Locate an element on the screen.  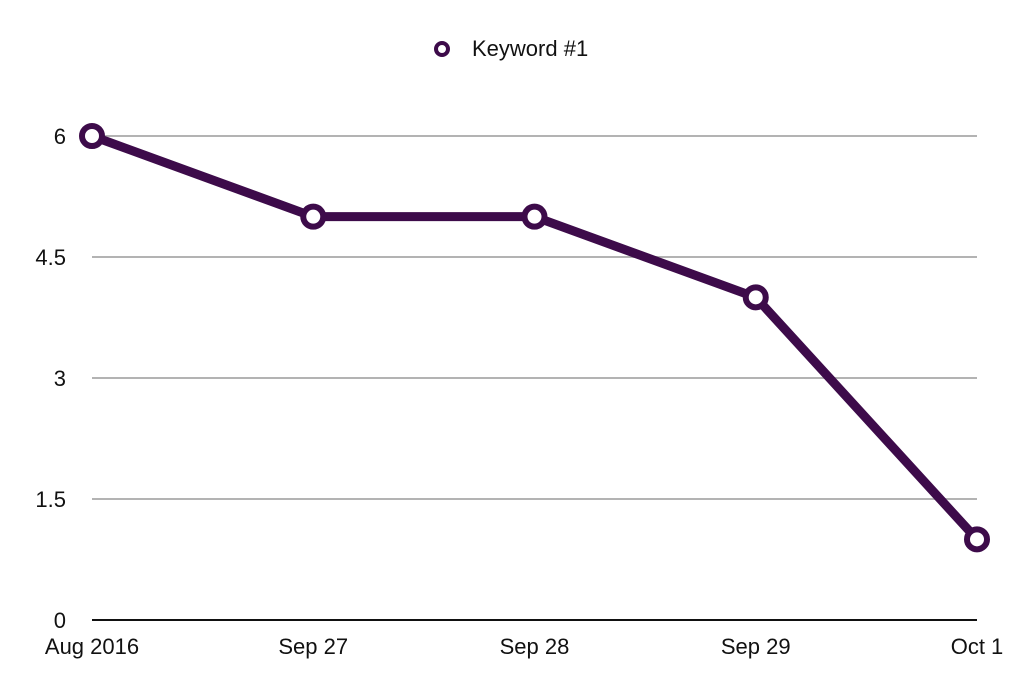
x-tick-label: Aug 2016 is located at coordinates (92, 646).